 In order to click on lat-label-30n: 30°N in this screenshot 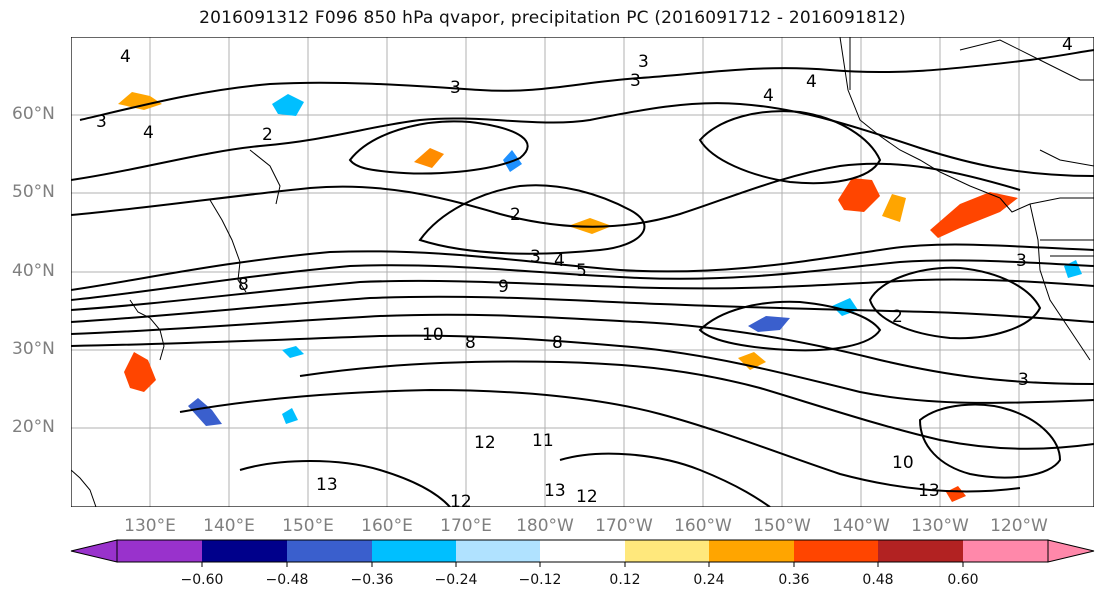, I will do `click(33, 349)`.